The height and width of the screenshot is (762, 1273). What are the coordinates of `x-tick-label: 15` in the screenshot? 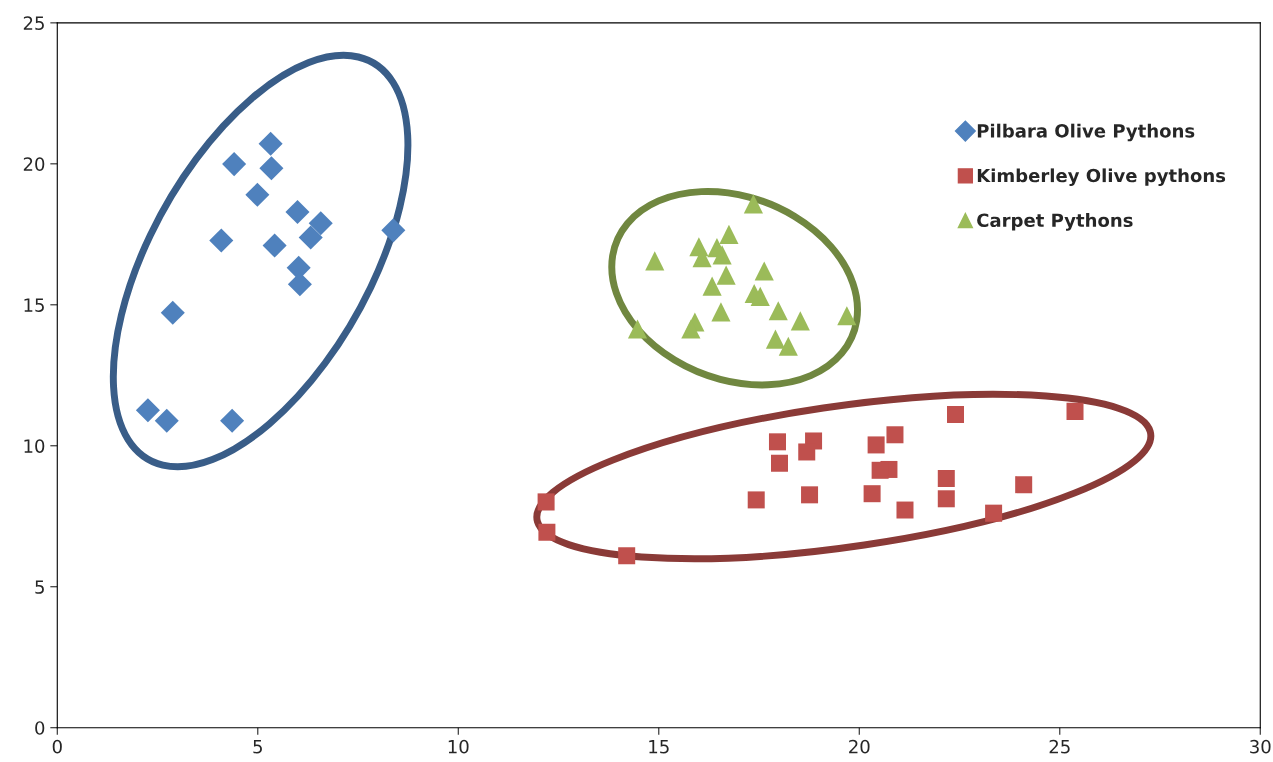 It's located at (659, 747).